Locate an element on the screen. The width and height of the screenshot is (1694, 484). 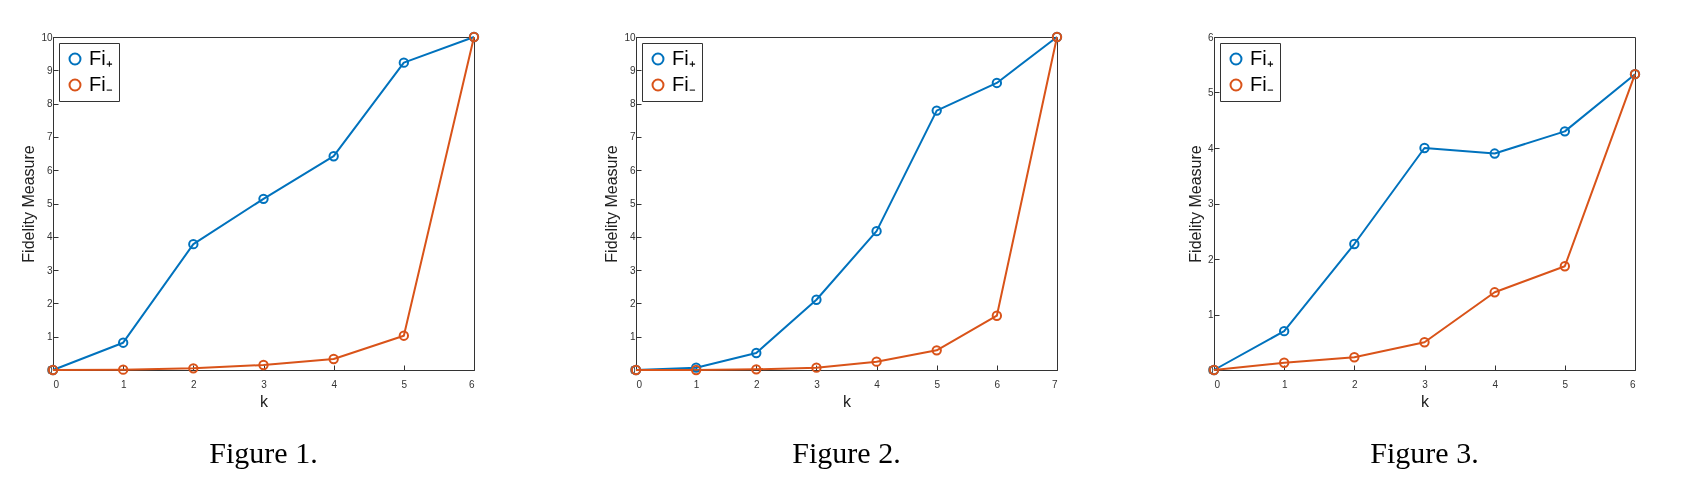
text: Figure 1. is located at coordinates (263, 452).